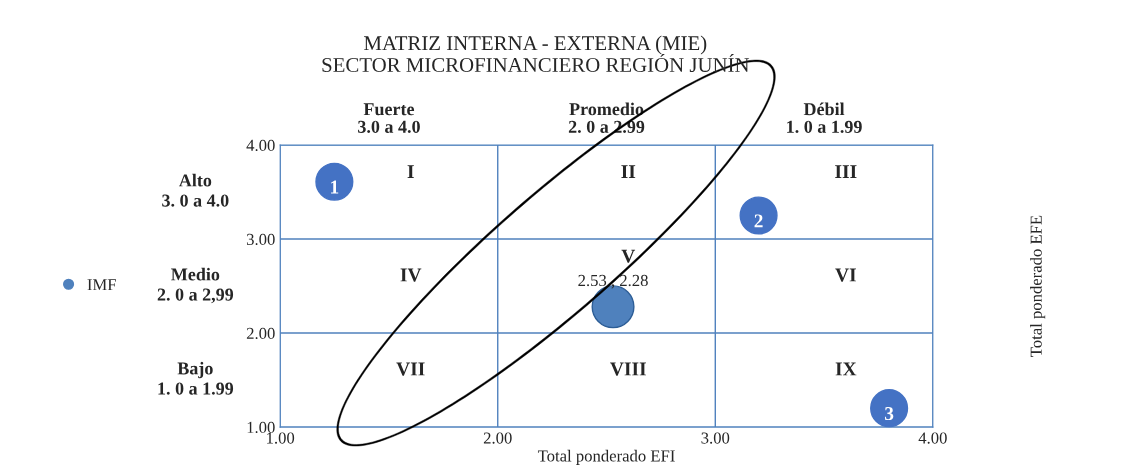 The image size is (1139, 474). Describe the element at coordinates (260, 145) in the screenshot. I see `y-tick-label: 4.00` at that location.